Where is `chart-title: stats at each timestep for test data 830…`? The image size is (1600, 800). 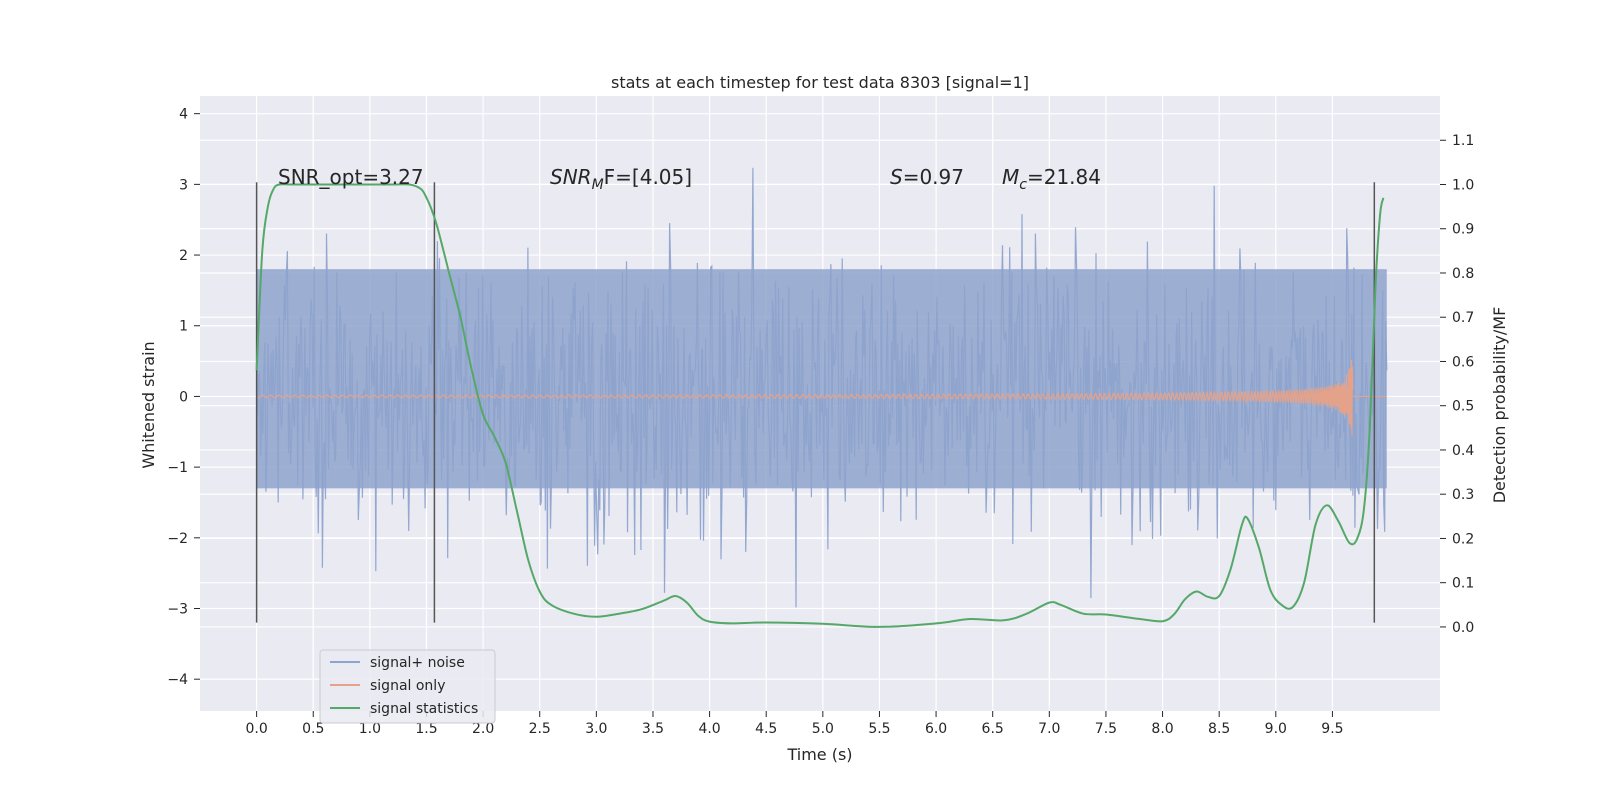
chart-title: stats at each timestep for test data 830… is located at coordinates (820, 82).